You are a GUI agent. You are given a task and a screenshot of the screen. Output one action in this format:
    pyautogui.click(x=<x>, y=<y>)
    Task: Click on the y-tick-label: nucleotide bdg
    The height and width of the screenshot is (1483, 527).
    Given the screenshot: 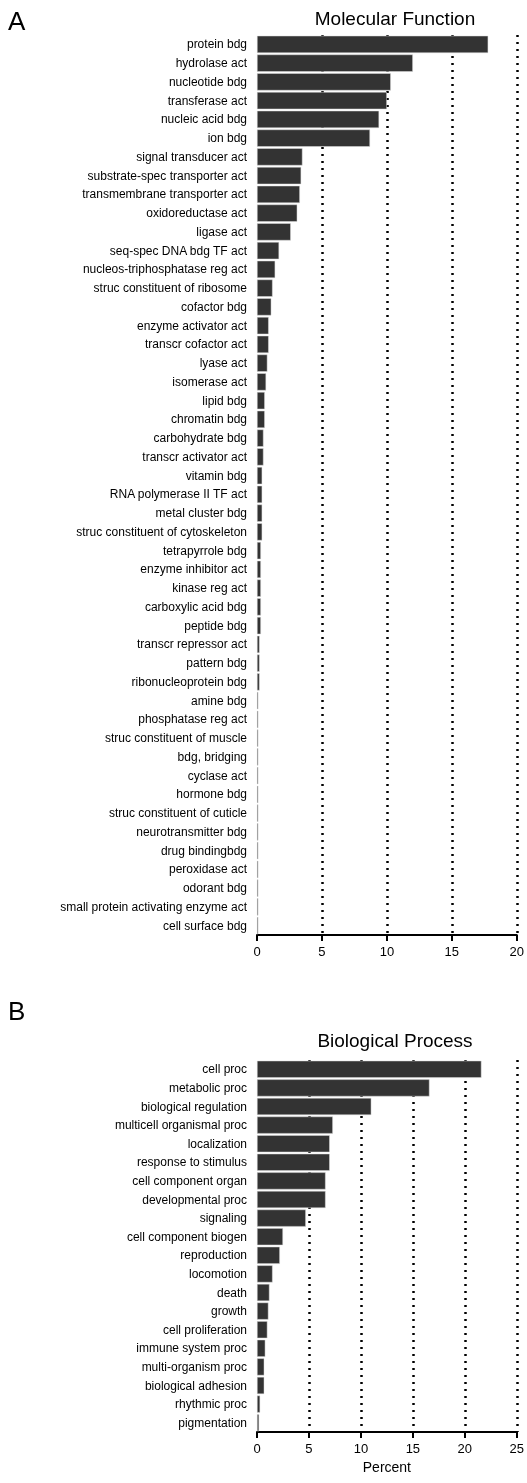 What is the action you would take?
    pyautogui.click(x=207, y=81)
    